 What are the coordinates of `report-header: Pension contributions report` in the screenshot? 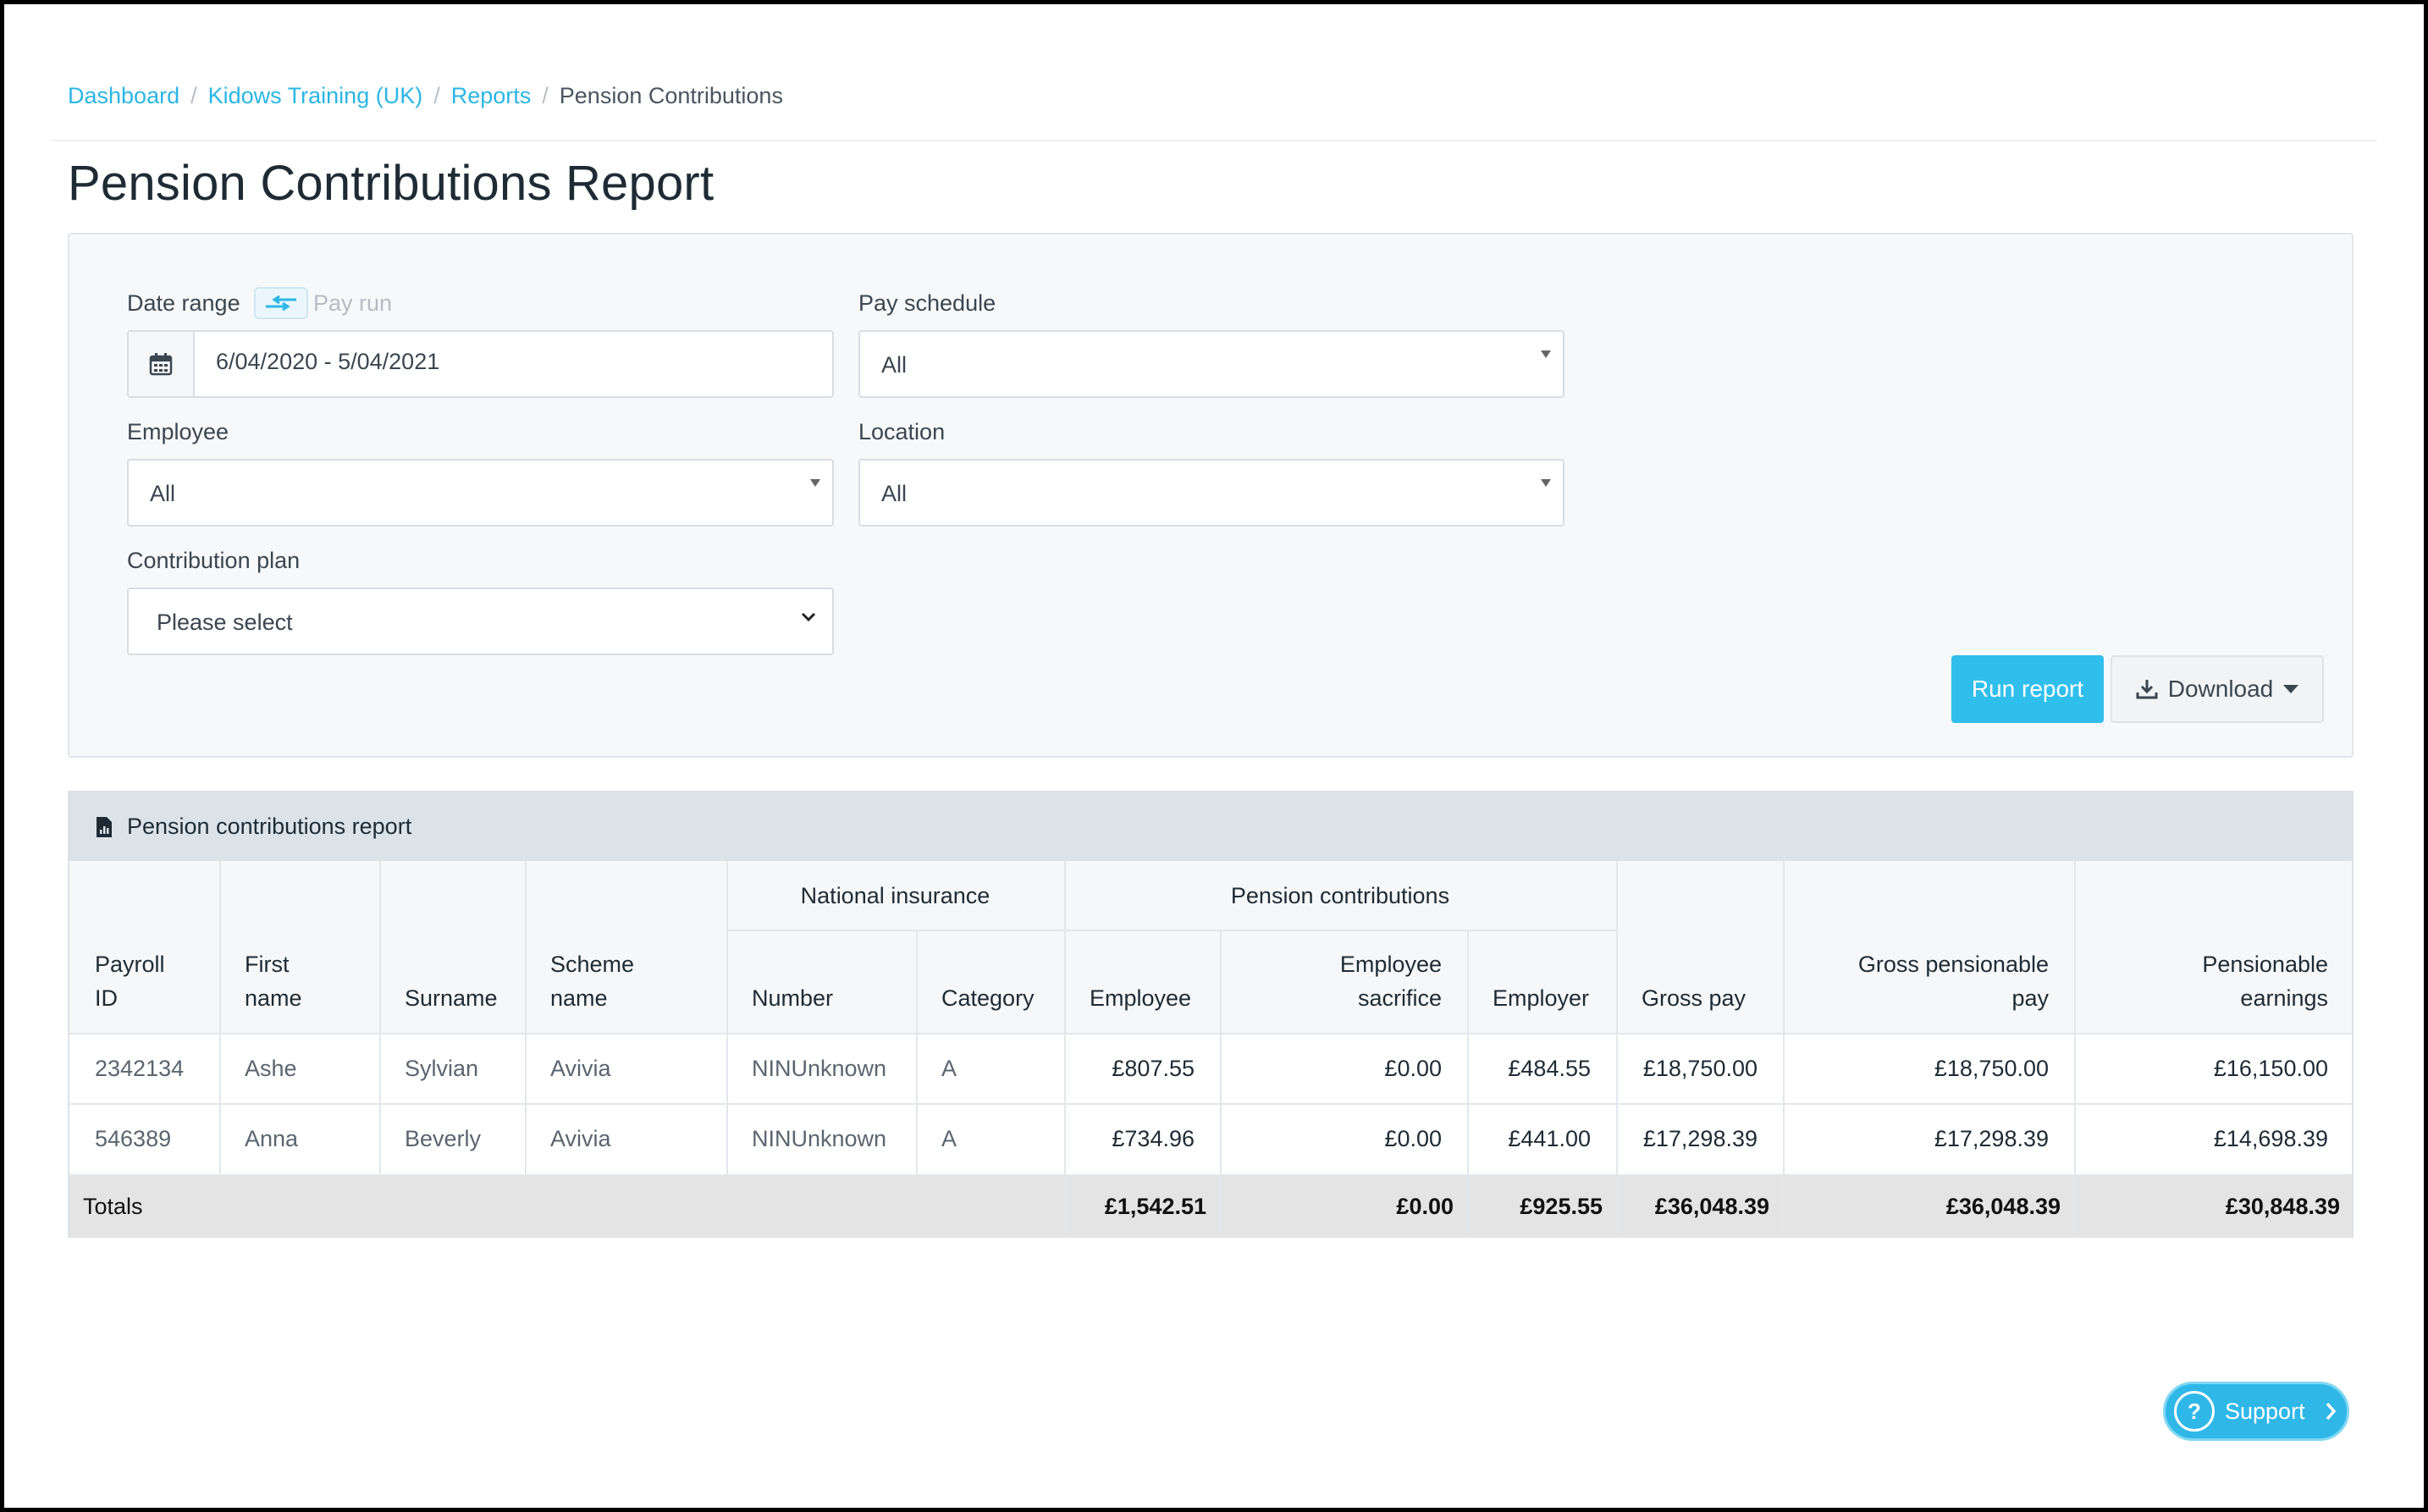 It's located at (1210, 826).